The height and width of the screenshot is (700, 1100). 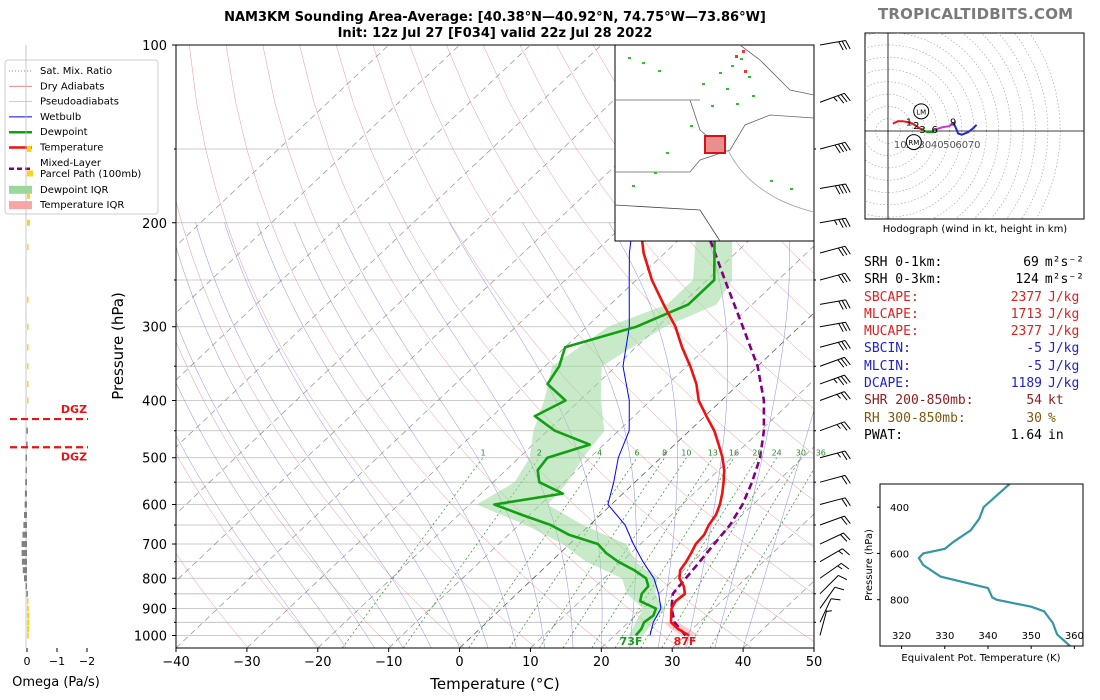 I want to click on mixing-ratio-label: 8, so click(x=664, y=453).